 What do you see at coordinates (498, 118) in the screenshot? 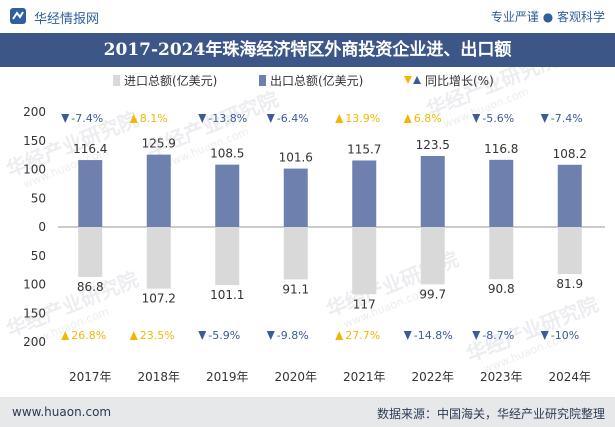
I see `export-yoy-label: -5.6%` at bounding box center [498, 118].